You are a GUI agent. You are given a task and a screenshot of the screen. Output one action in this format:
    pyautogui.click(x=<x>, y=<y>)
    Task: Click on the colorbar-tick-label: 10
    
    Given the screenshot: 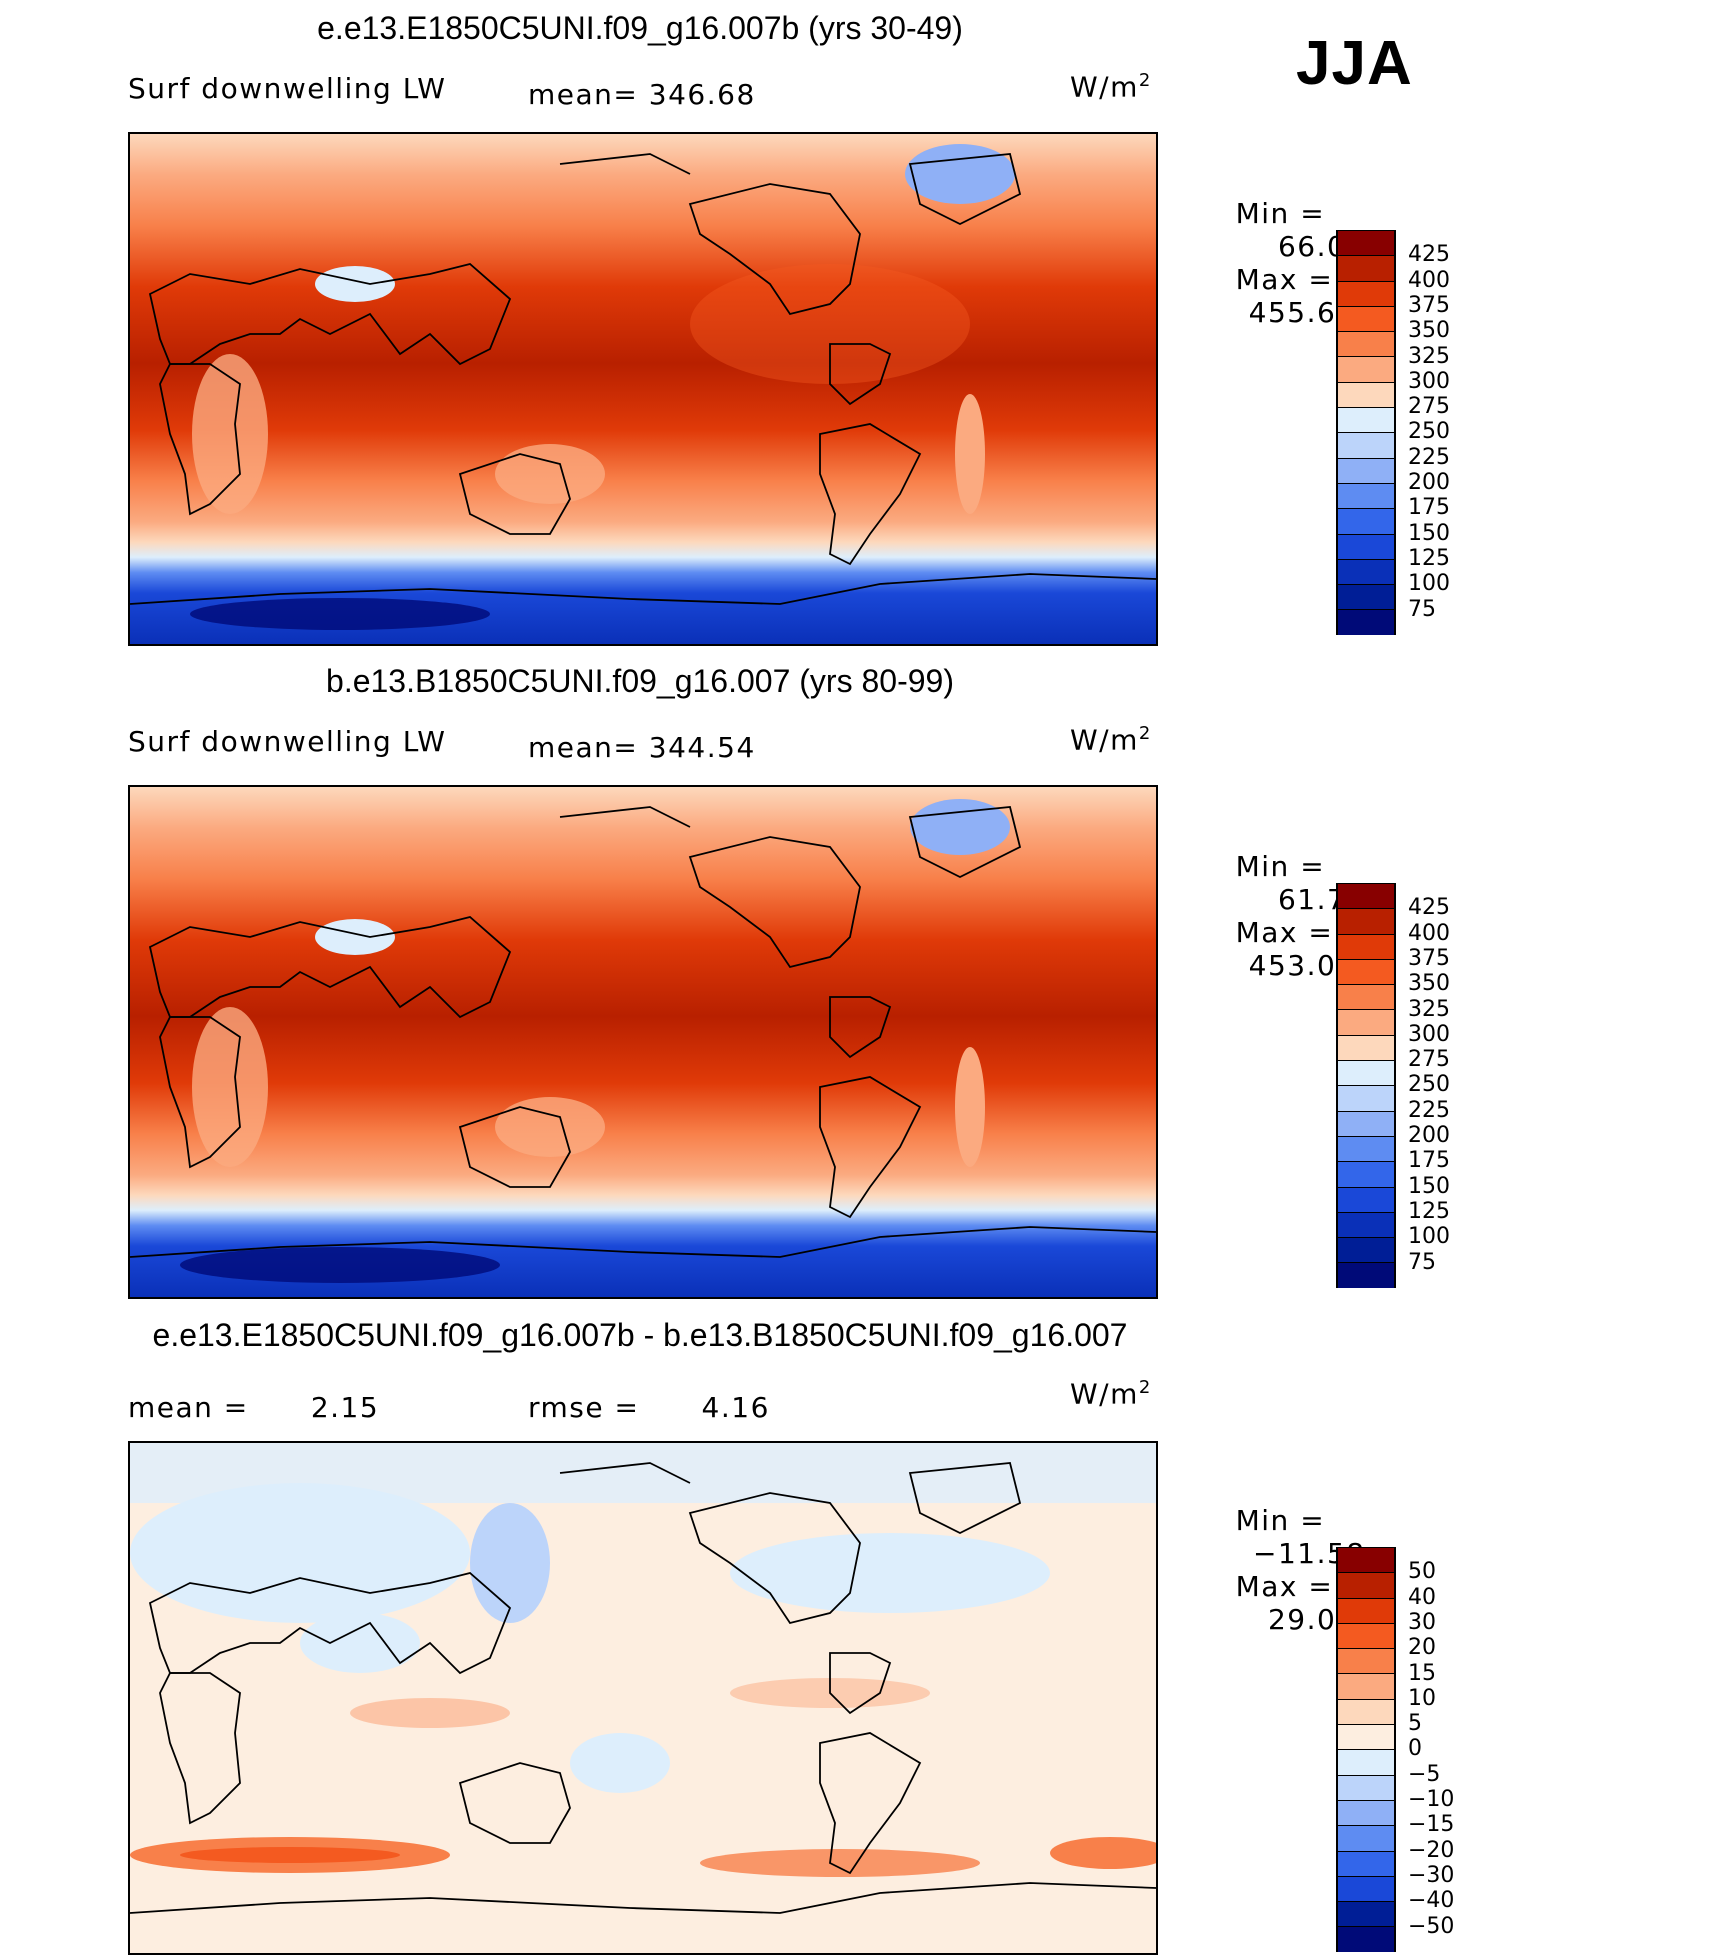 What is the action you would take?
    pyautogui.click(x=1422, y=1698)
    